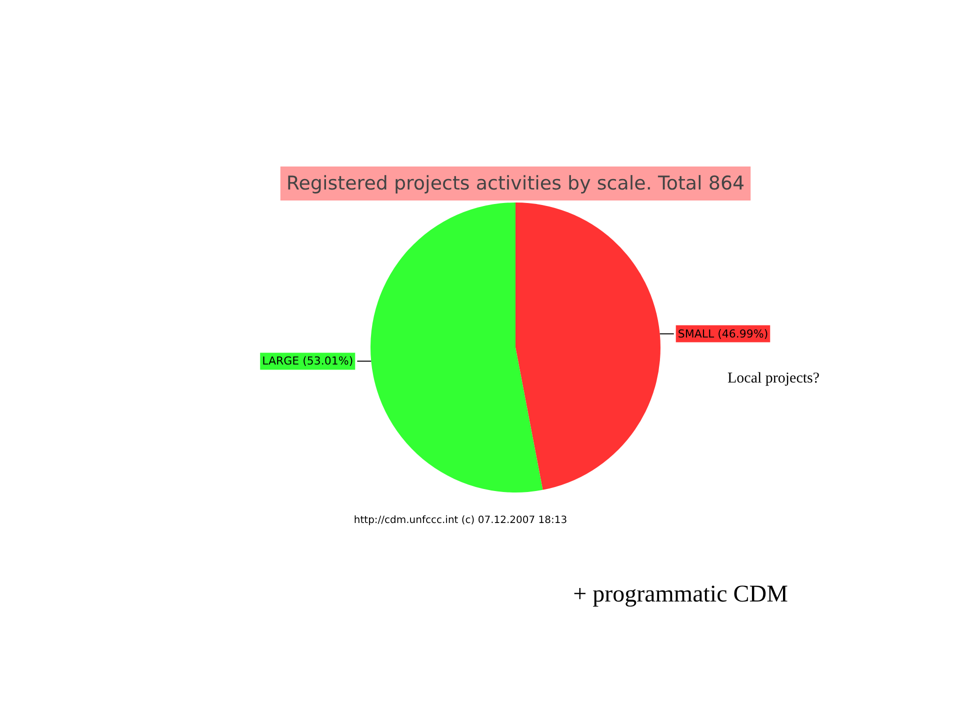  I want to click on text: Local projects?, so click(774, 378).